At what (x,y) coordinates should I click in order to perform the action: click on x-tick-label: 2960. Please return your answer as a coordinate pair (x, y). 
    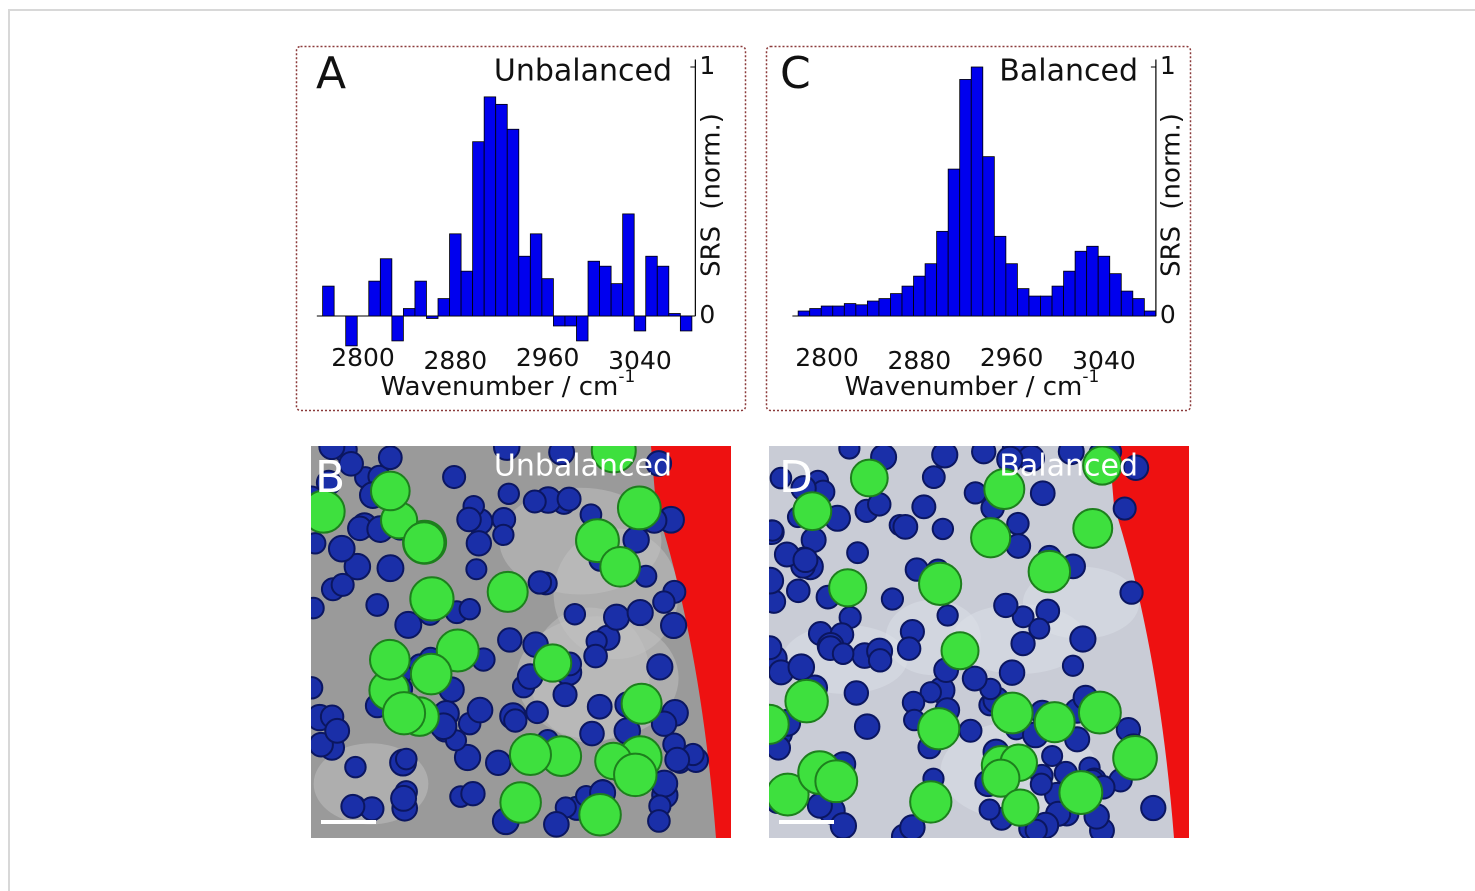
    Looking at the image, I should click on (548, 357).